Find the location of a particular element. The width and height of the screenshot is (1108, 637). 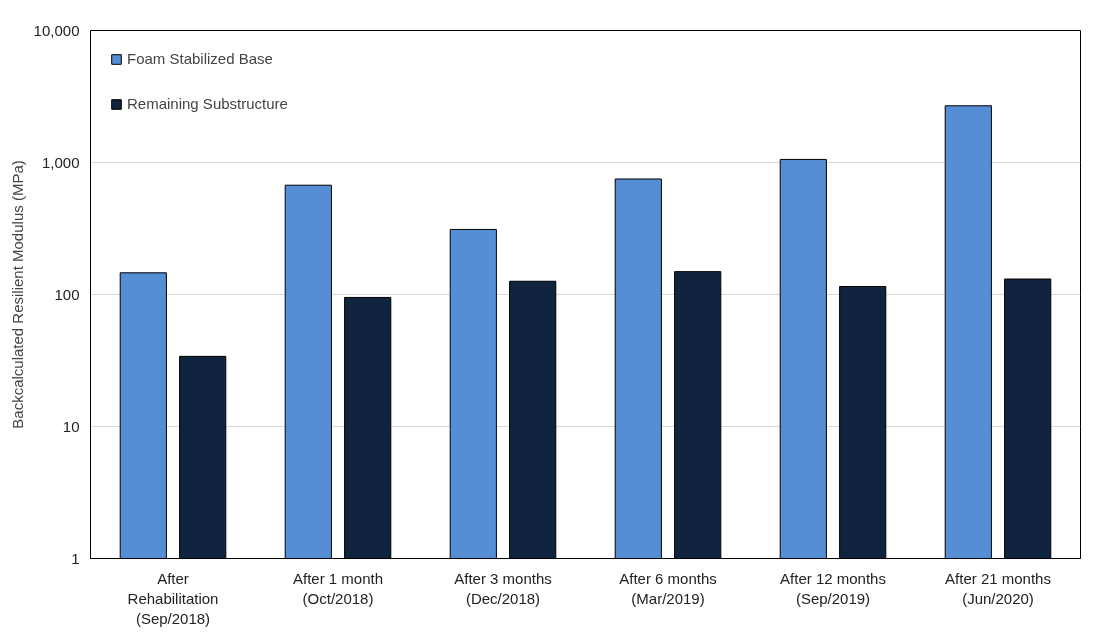

y-tick-label: 1 is located at coordinates (75, 558).